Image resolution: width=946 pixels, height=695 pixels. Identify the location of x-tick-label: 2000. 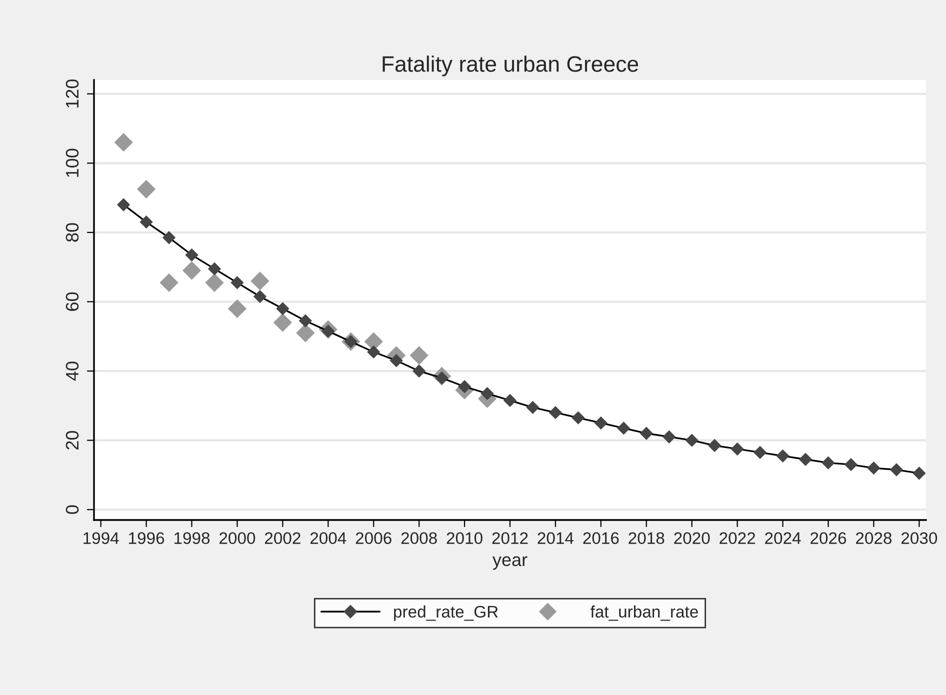
(238, 538).